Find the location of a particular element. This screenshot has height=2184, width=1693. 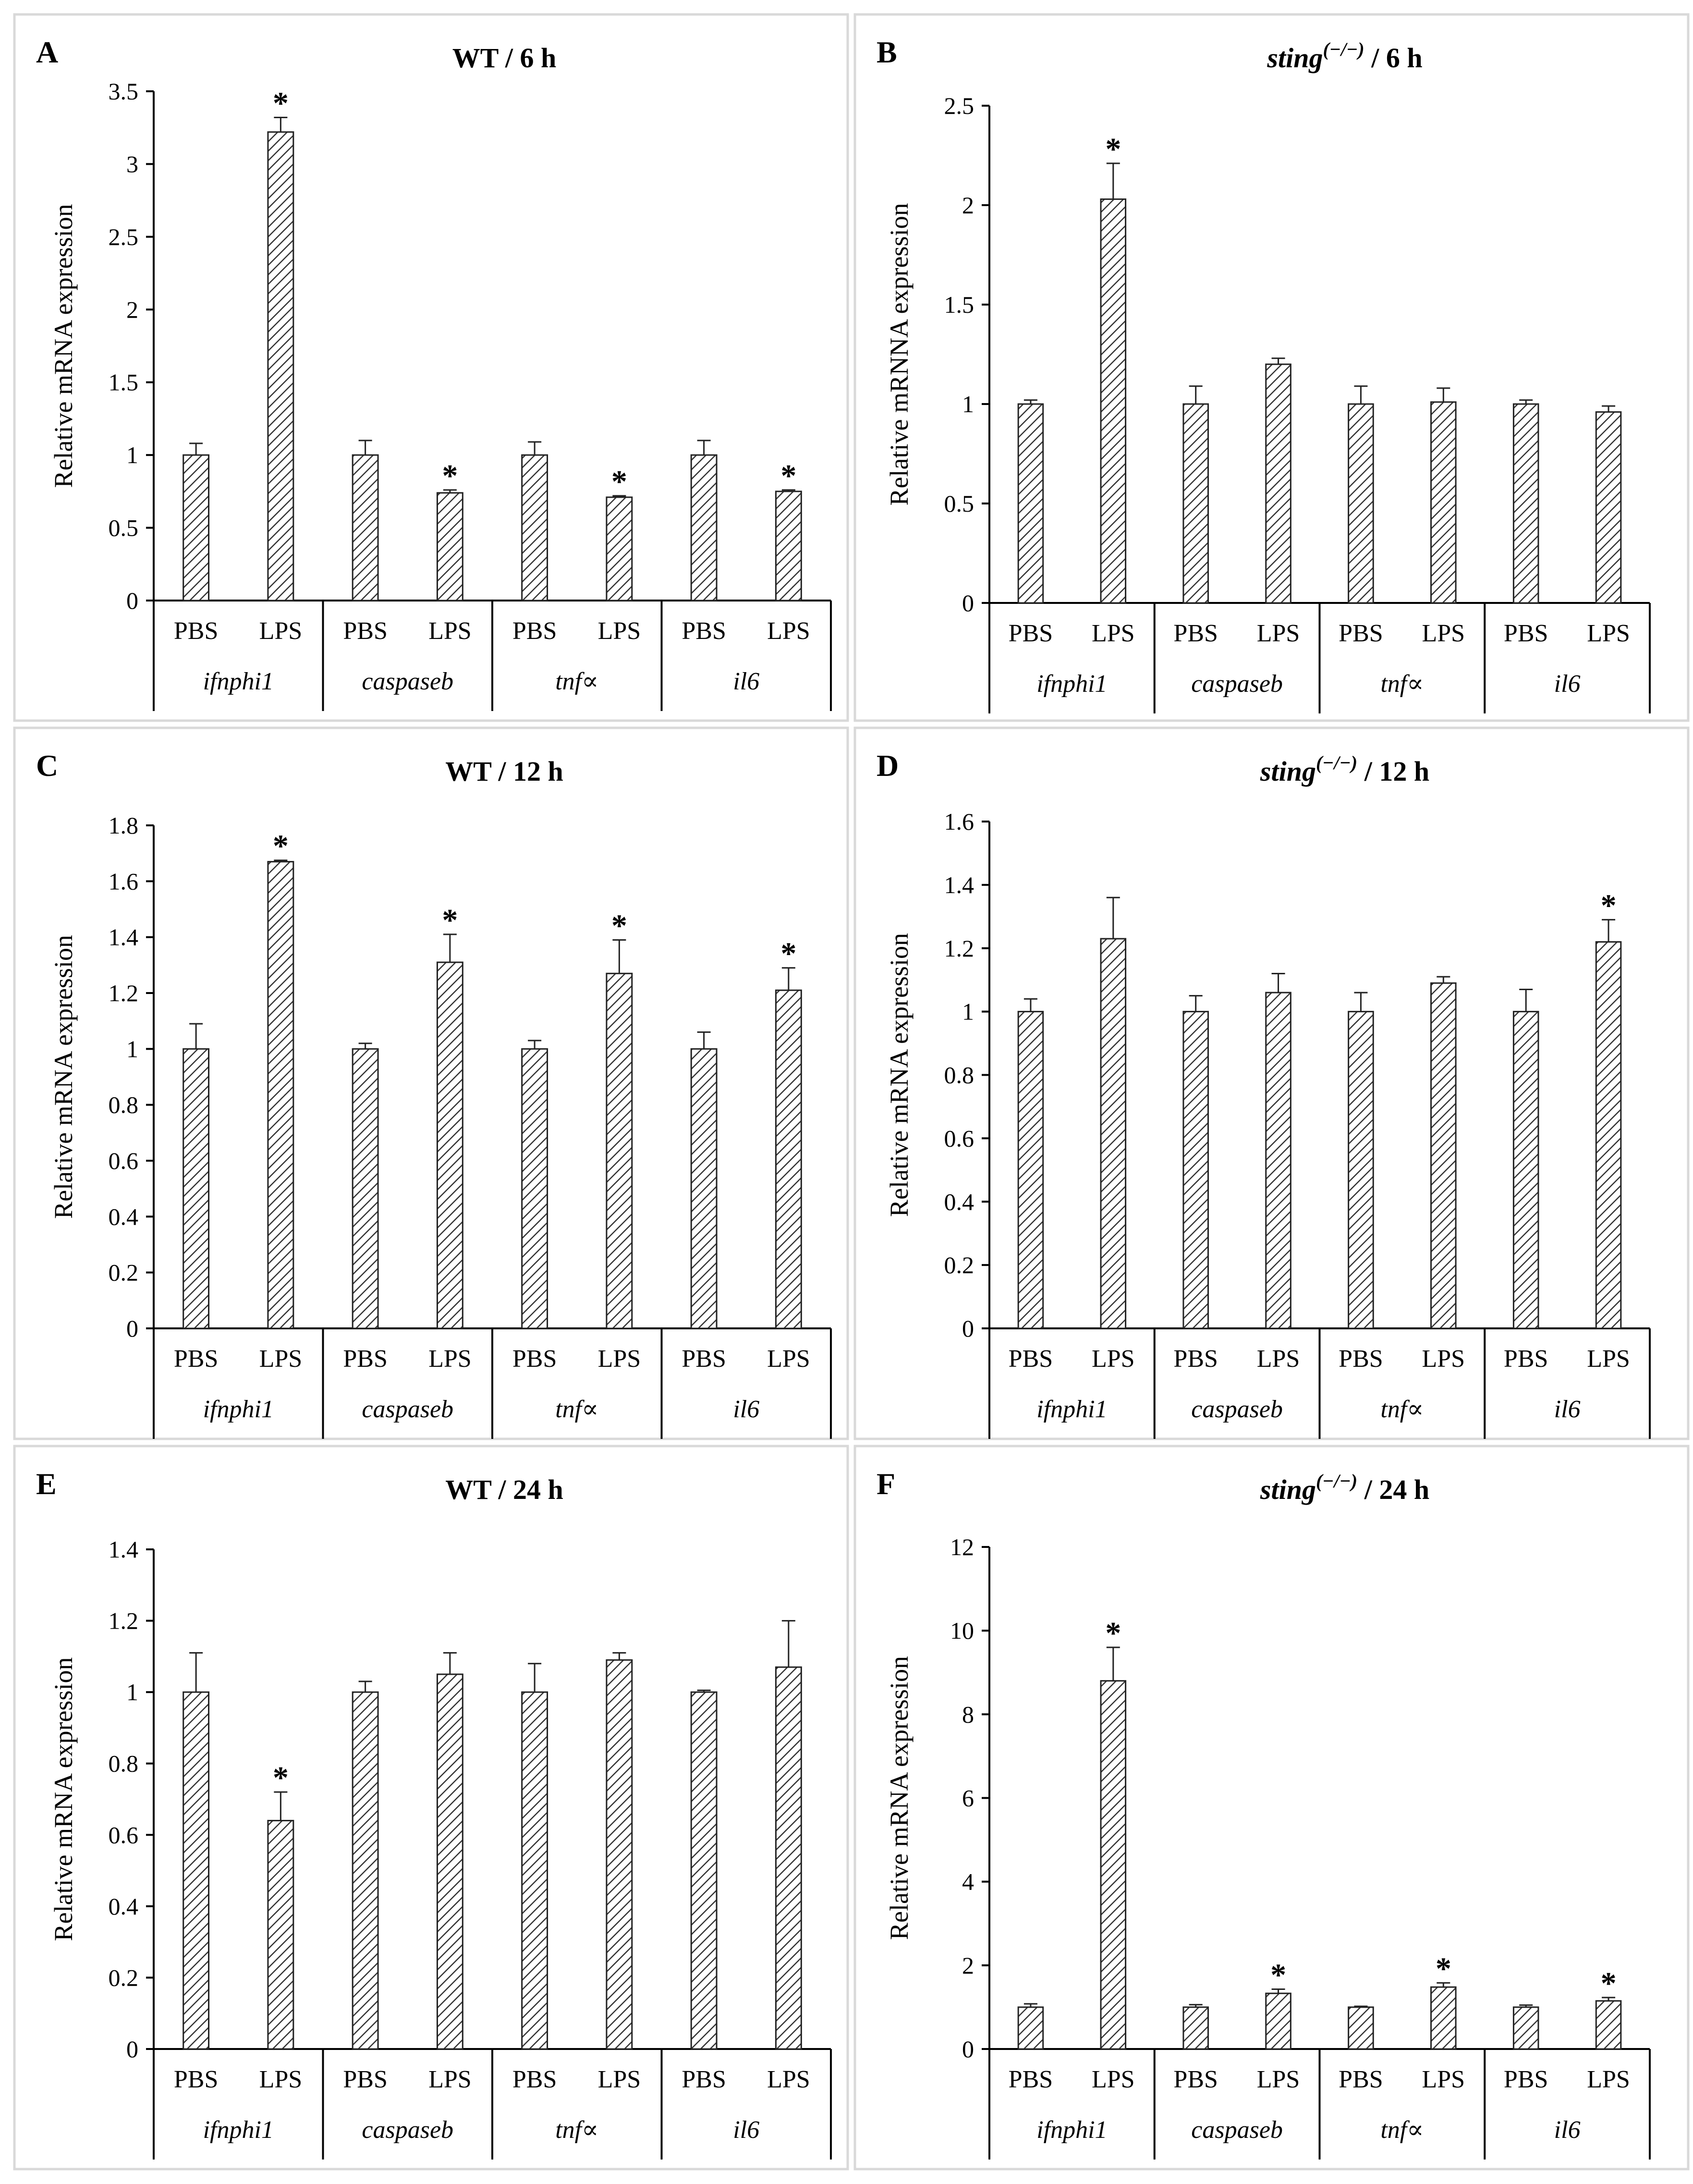

y-tick-label: 1.2 is located at coordinates (124, 993).